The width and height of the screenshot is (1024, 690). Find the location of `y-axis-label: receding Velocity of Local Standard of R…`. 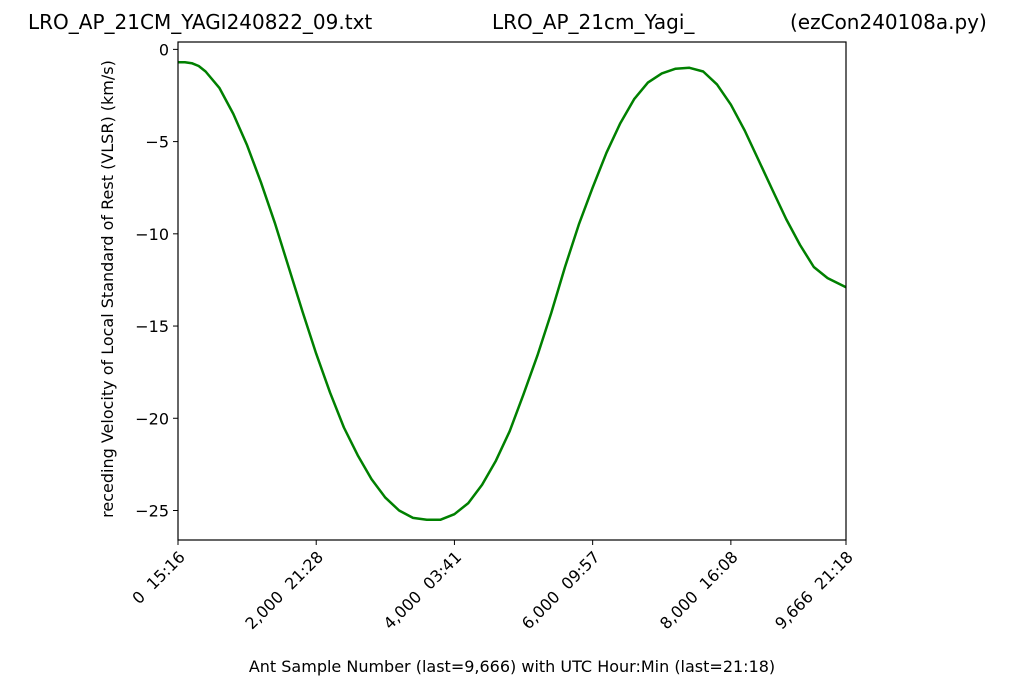

y-axis-label: receding Velocity of Local Standard of R… is located at coordinates (107, 289).